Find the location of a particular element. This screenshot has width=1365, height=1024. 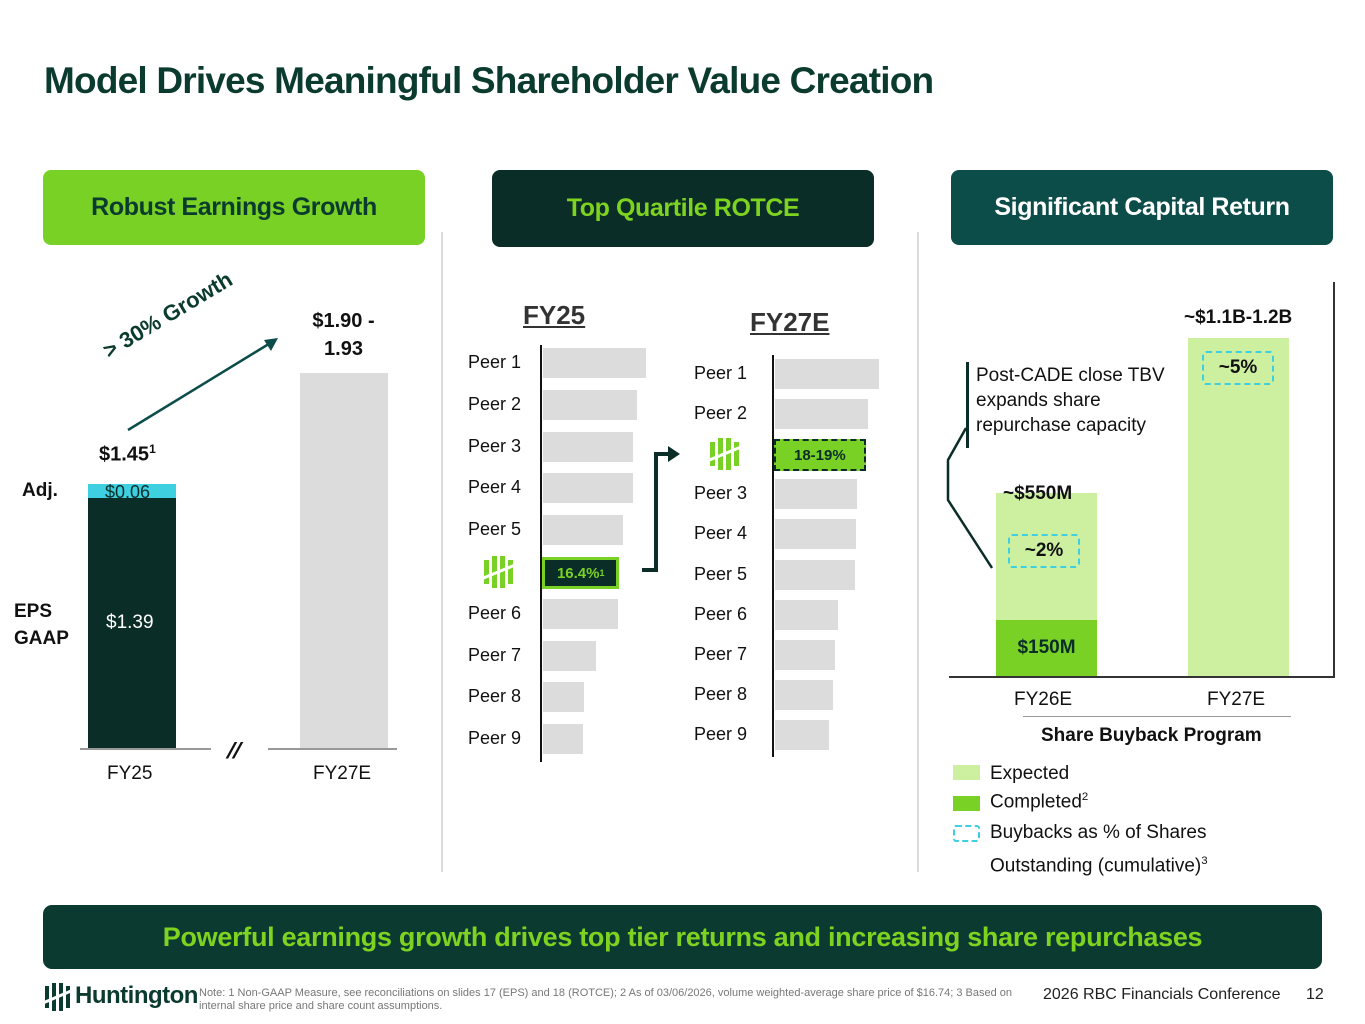

label-fy26e-total: ~$550M is located at coordinates (1038, 493).